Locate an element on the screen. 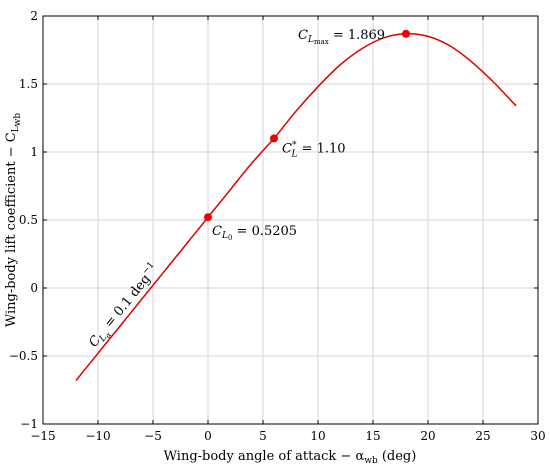 This screenshot has width=550, height=471. point-label: C* L = 1.10 is located at coordinates (314, 149).